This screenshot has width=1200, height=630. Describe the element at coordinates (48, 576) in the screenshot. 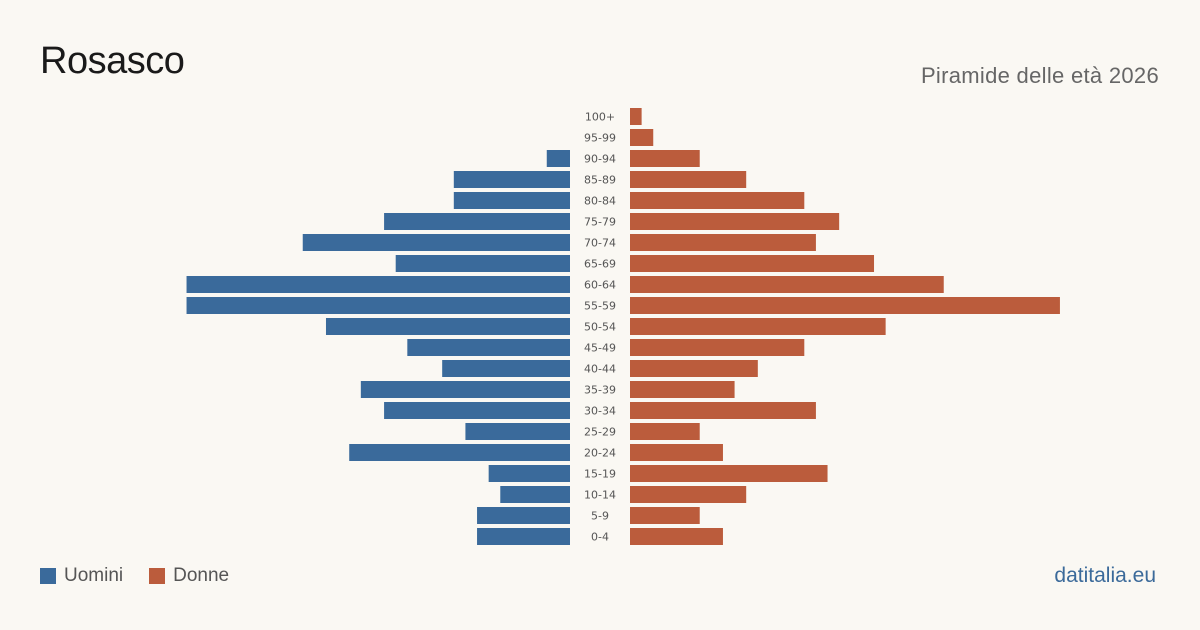

I see `legend-swatch-men` at that location.